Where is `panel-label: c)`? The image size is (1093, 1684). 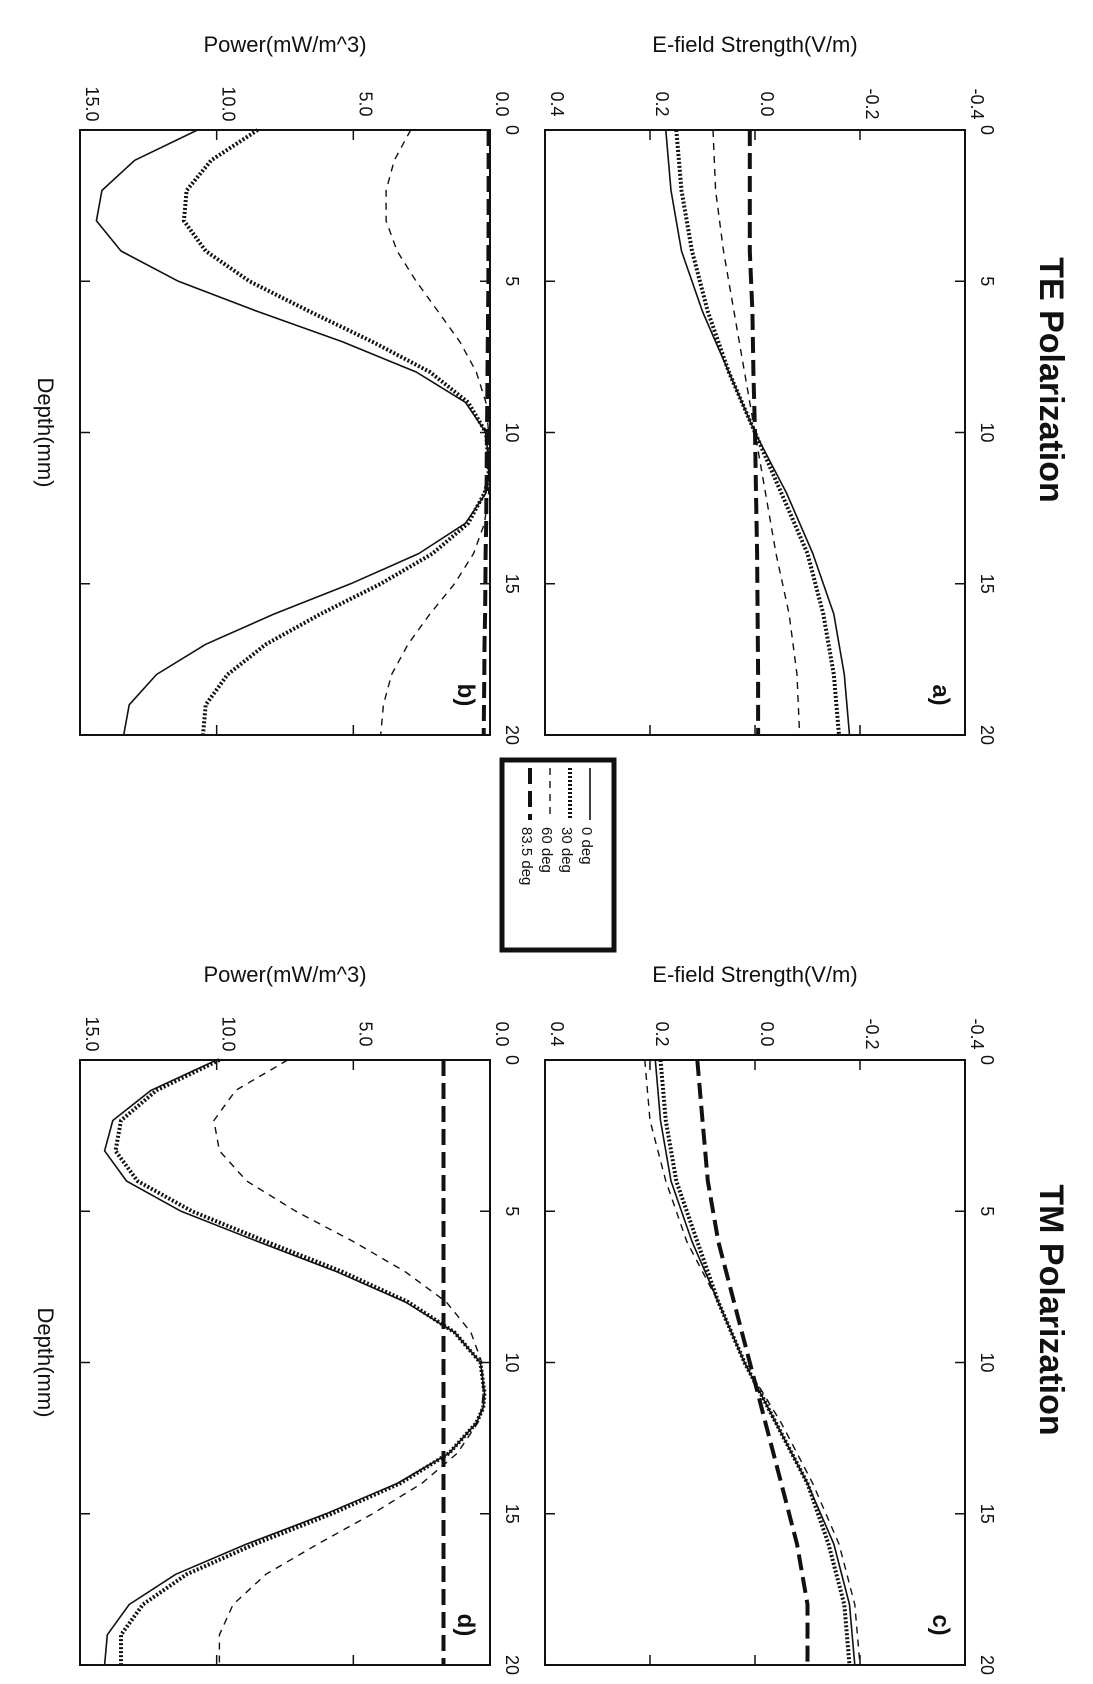
panel-label: c) is located at coordinates (940, 1624).